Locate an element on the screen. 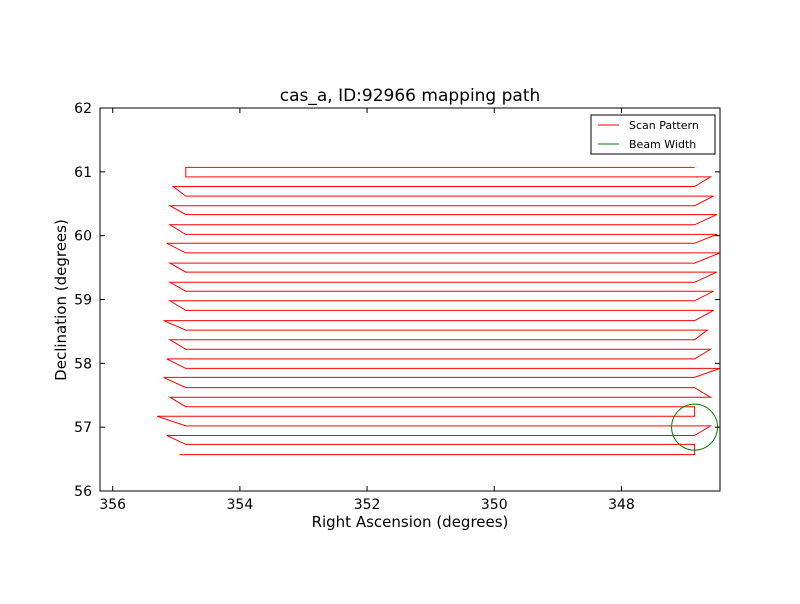 The width and height of the screenshot is (800, 604). legend-label-beam-width: Beam Width is located at coordinates (662, 144).